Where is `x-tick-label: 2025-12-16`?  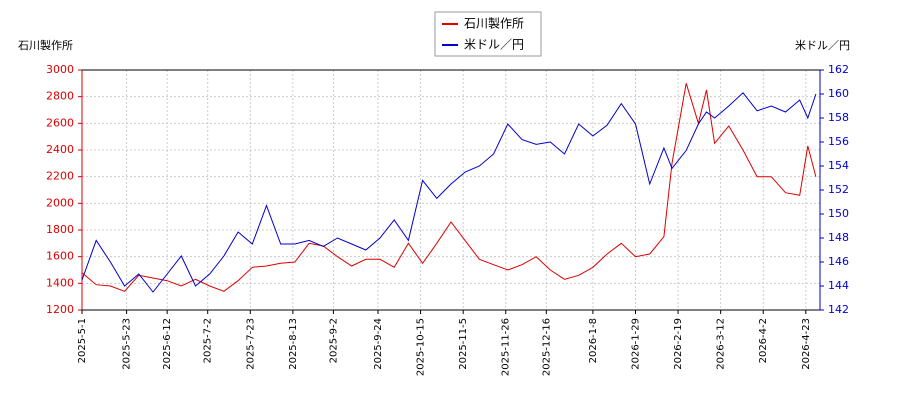 x-tick-label: 2025-12-16 is located at coordinates (546, 347).